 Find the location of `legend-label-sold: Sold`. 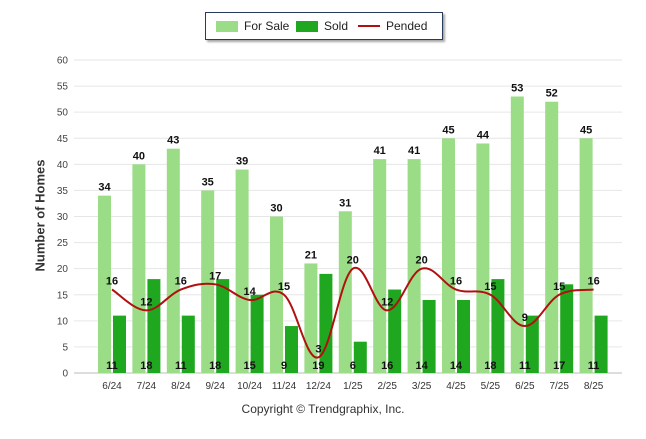

legend-label-sold: Sold is located at coordinates (336, 26).